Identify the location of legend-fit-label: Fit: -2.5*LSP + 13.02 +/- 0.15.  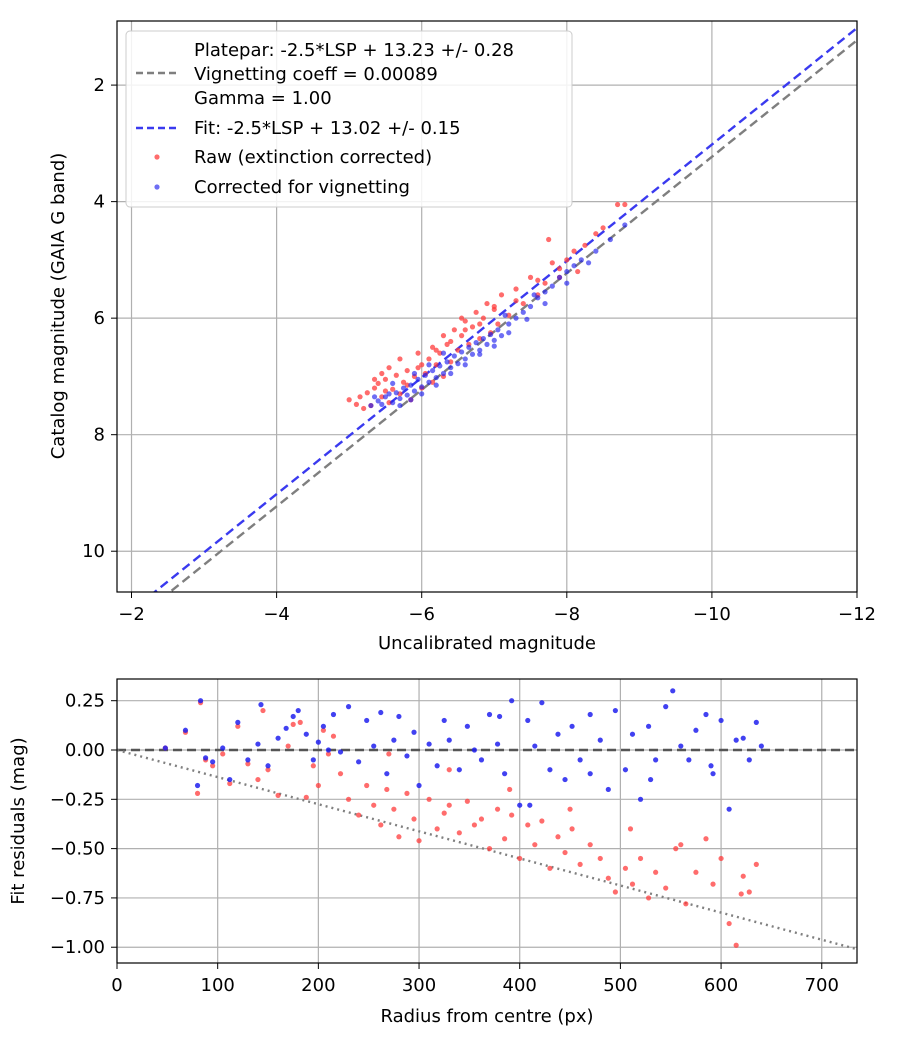
(327, 128).